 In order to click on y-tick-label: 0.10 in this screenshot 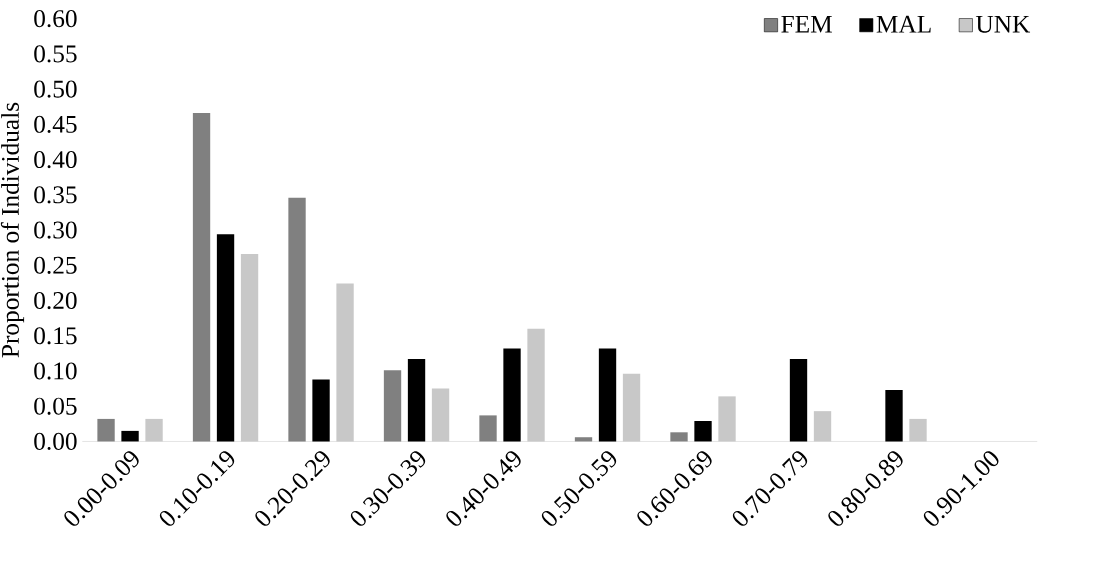, I will do `click(55, 371)`.